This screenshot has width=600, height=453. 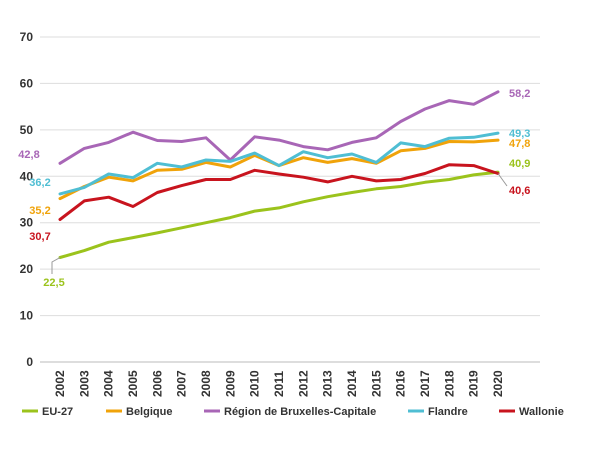 I want to click on legend-label-belgique: Belgique, so click(x=149, y=412).